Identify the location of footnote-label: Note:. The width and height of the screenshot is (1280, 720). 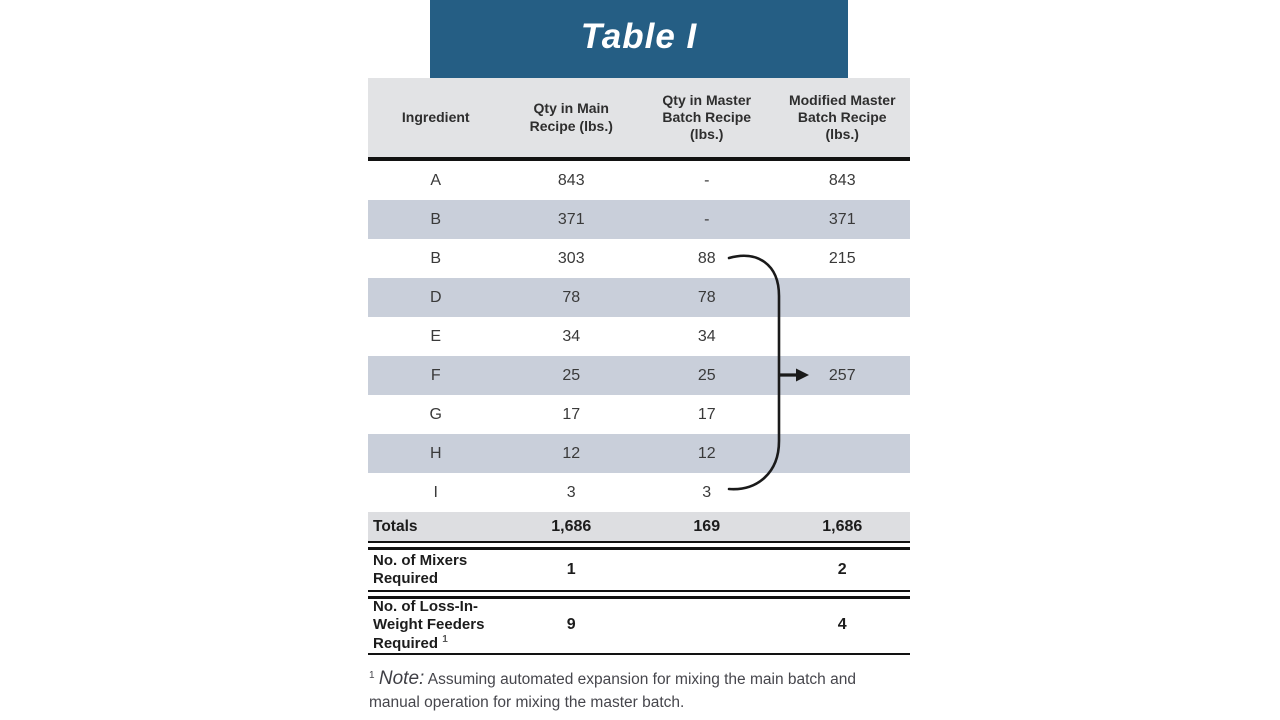
(401, 678).